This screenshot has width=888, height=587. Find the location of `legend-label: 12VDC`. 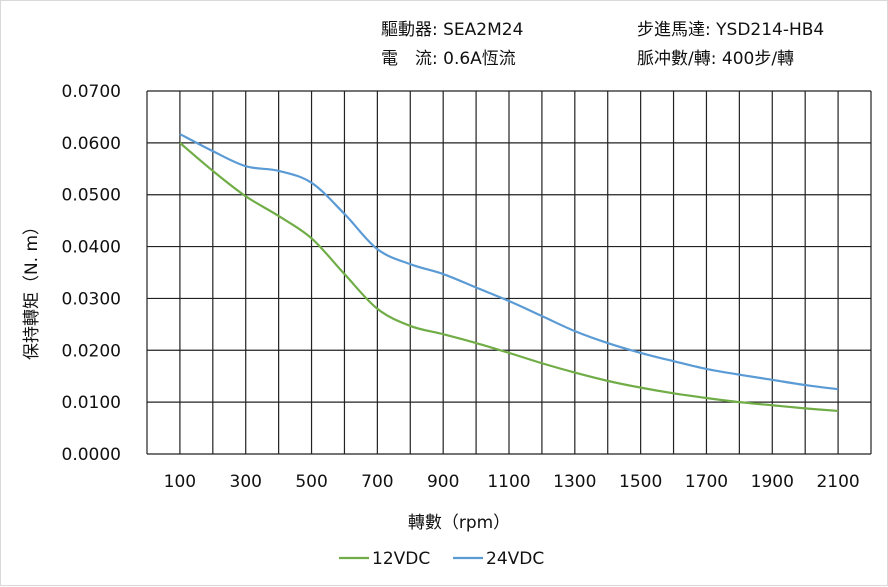

legend-label: 12VDC is located at coordinates (401, 559).